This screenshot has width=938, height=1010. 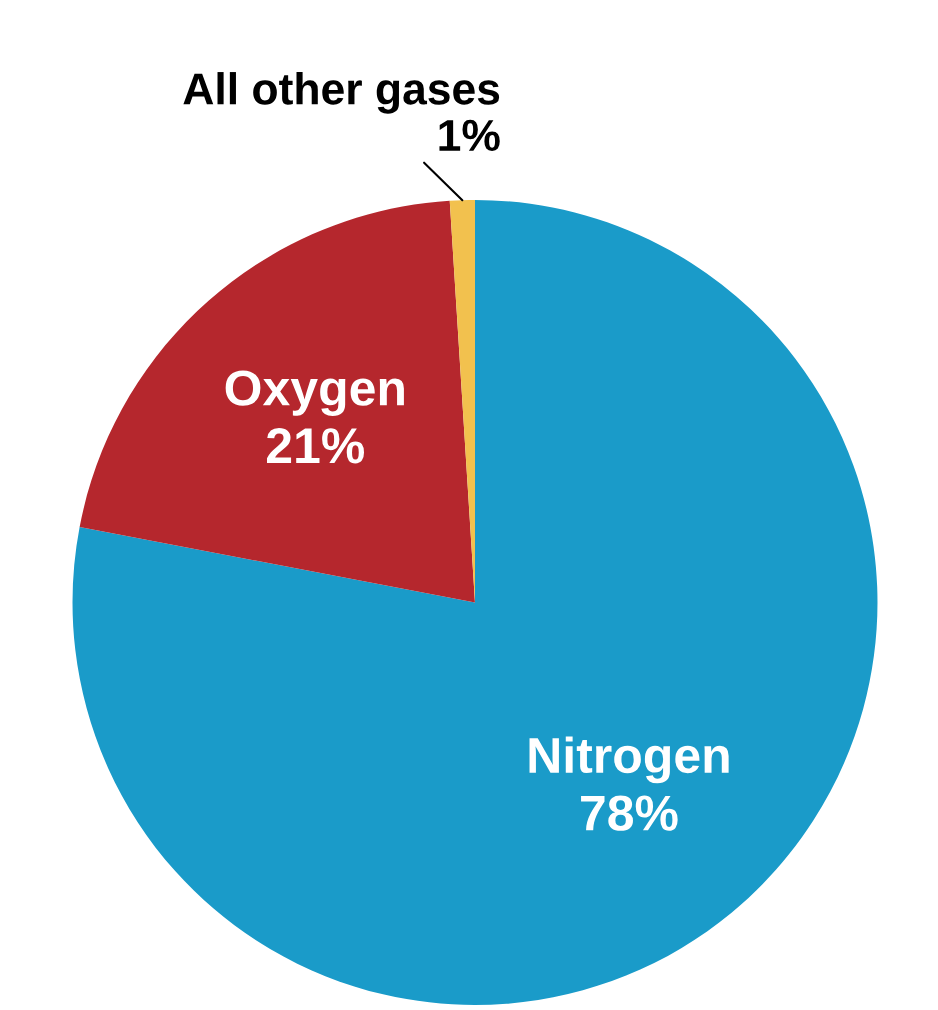 I want to click on slice-label: All other gases, so click(x=341, y=93).